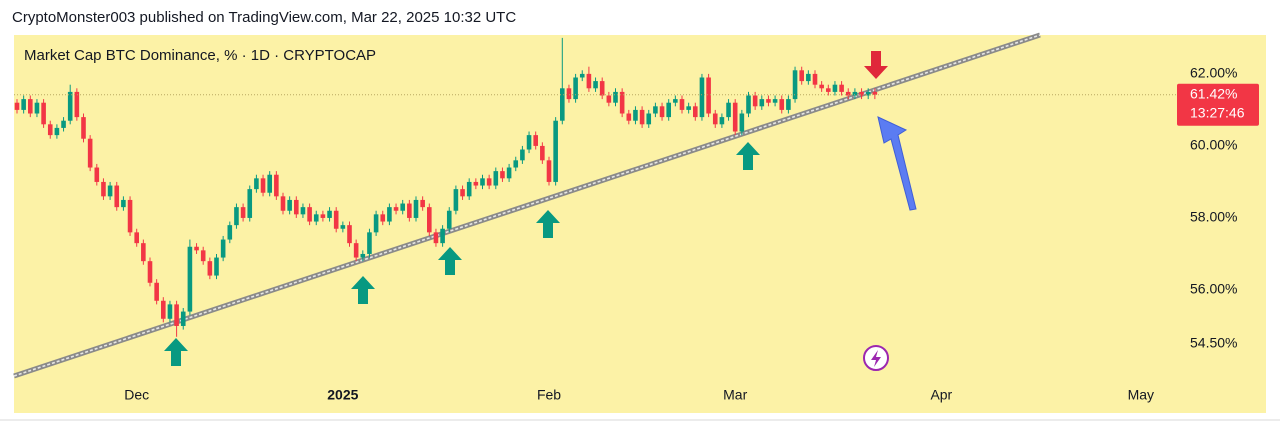 This screenshot has width=1280, height=423. Describe the element at coordinates (1213, 289) in the screenshot. I see `y-tick-label: 56.00%` at that location.